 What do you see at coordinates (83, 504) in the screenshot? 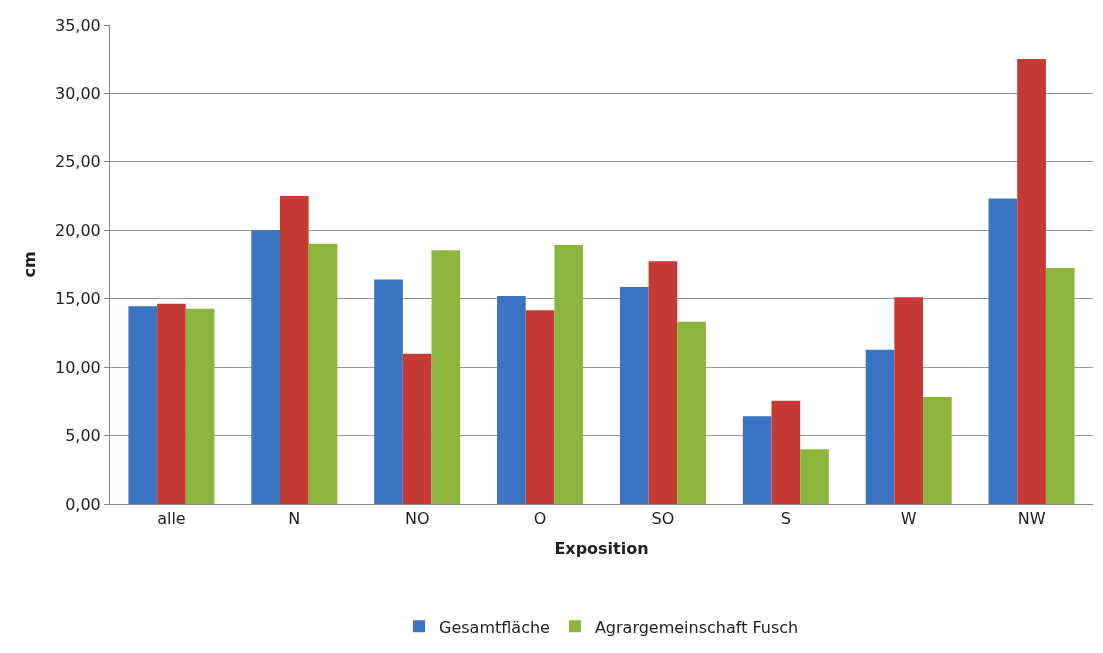
I see `y-tick-label: 0,00` at bounding box center [83, 504].